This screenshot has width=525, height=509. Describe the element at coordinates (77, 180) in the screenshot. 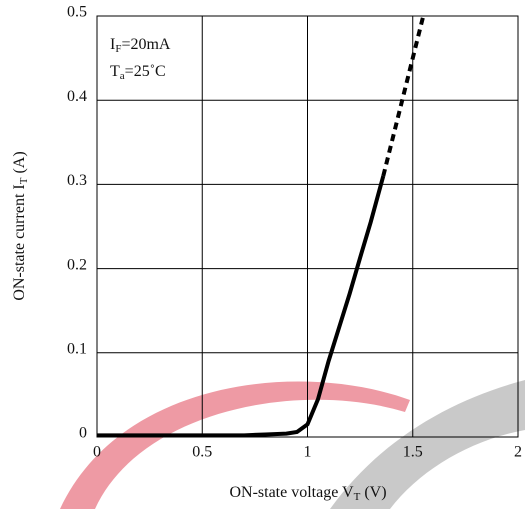

I see `y-tick-label: 0.3` at that location.